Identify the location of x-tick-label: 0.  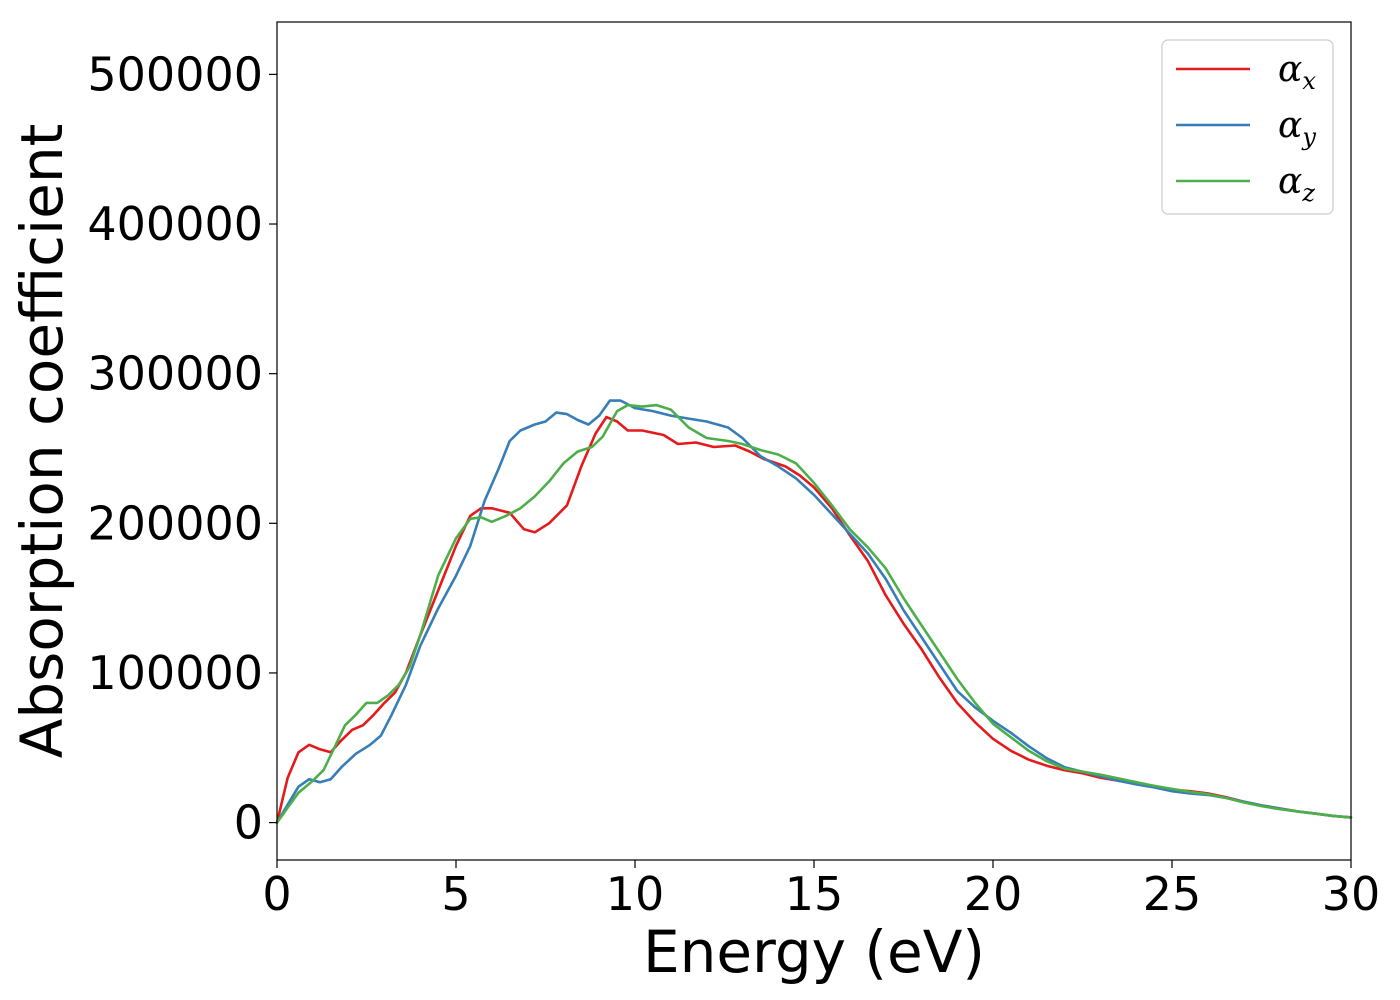
(276, 894).